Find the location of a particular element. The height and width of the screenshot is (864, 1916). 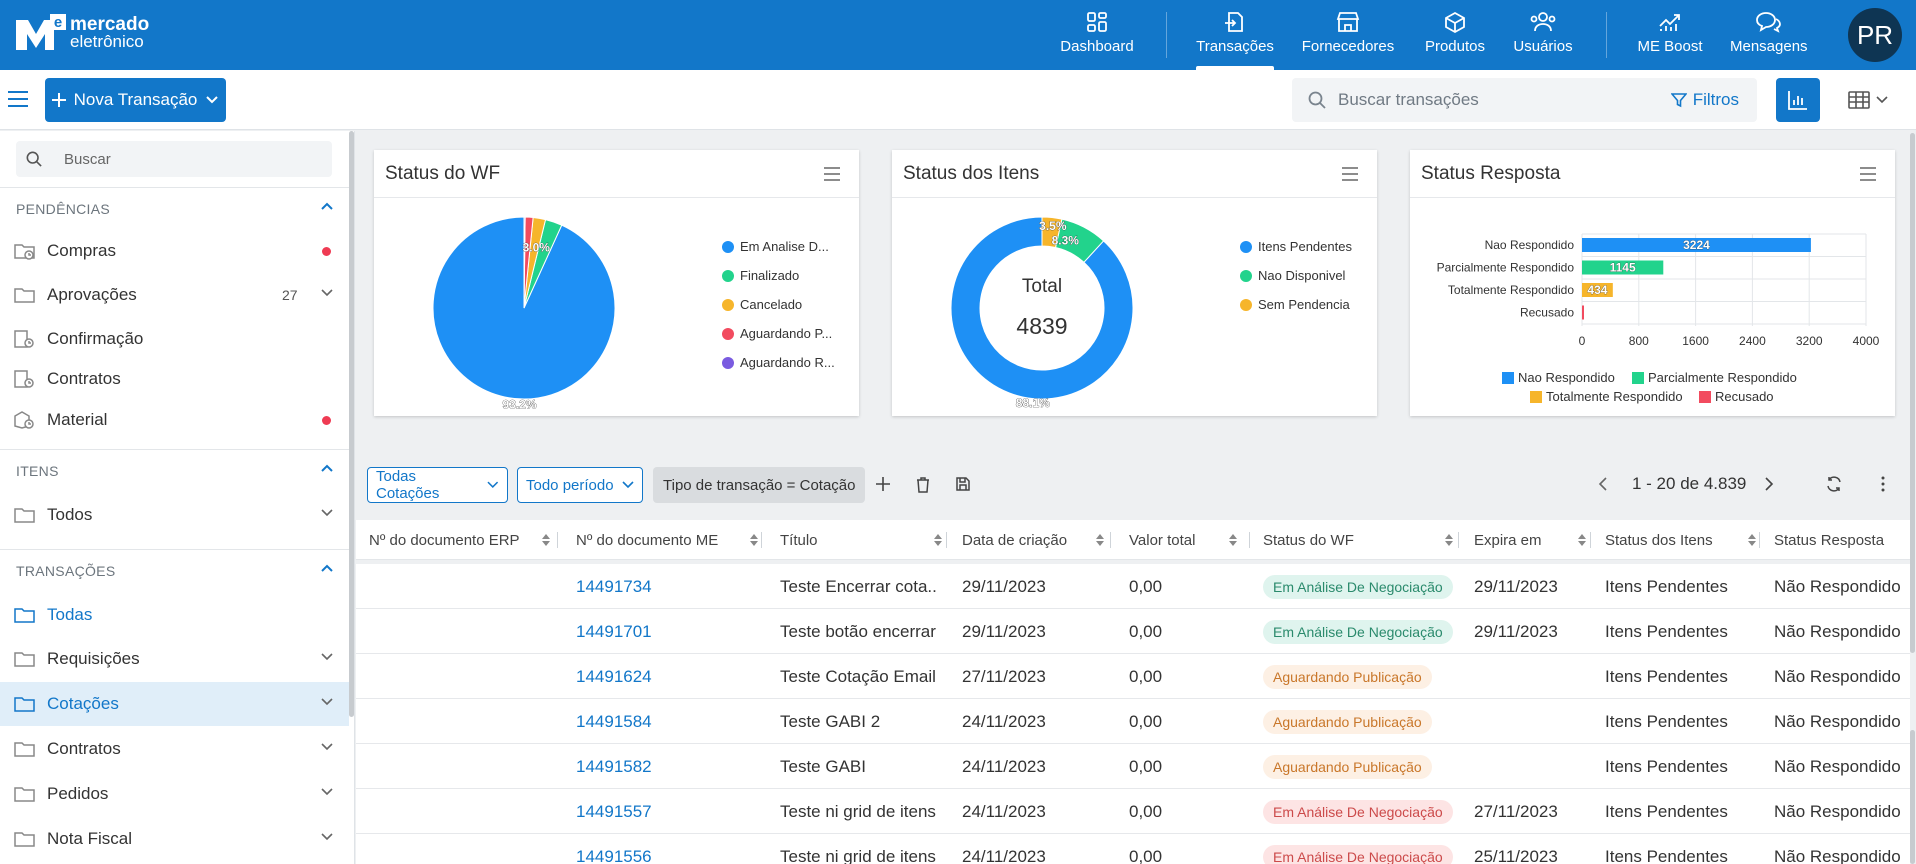

column-header-expira: Expira em is located at coordinates (1534, 540).